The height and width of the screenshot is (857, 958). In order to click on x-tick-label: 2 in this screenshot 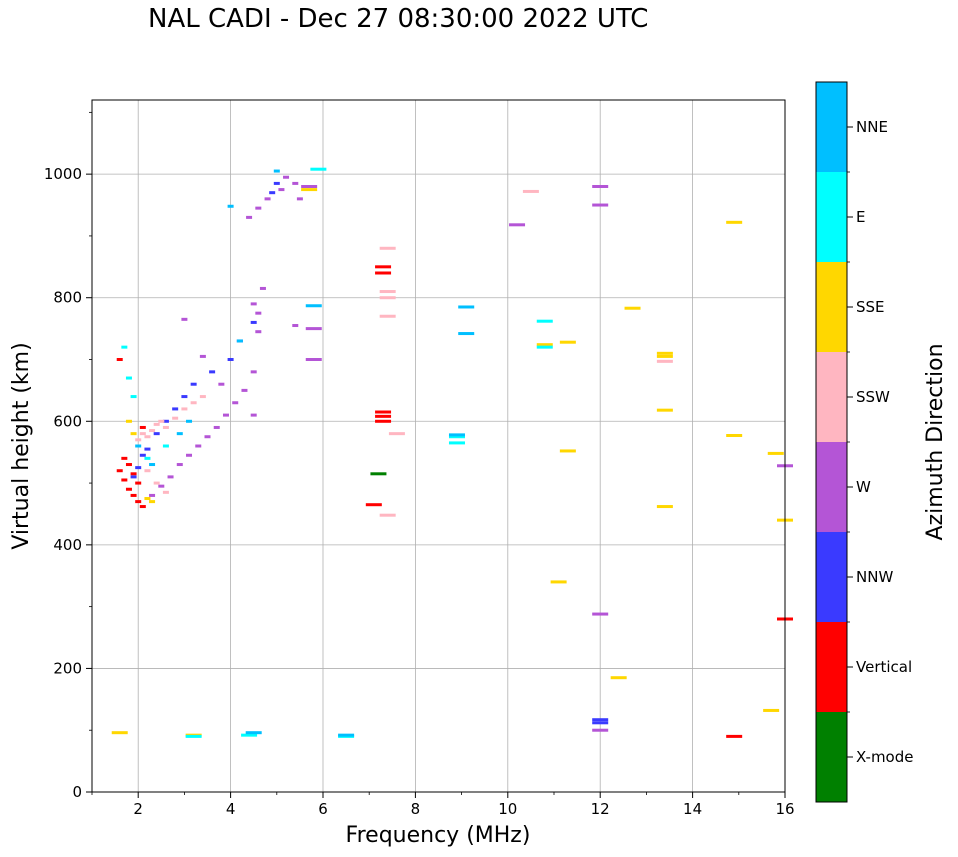, I will do `click(138, 809)`.